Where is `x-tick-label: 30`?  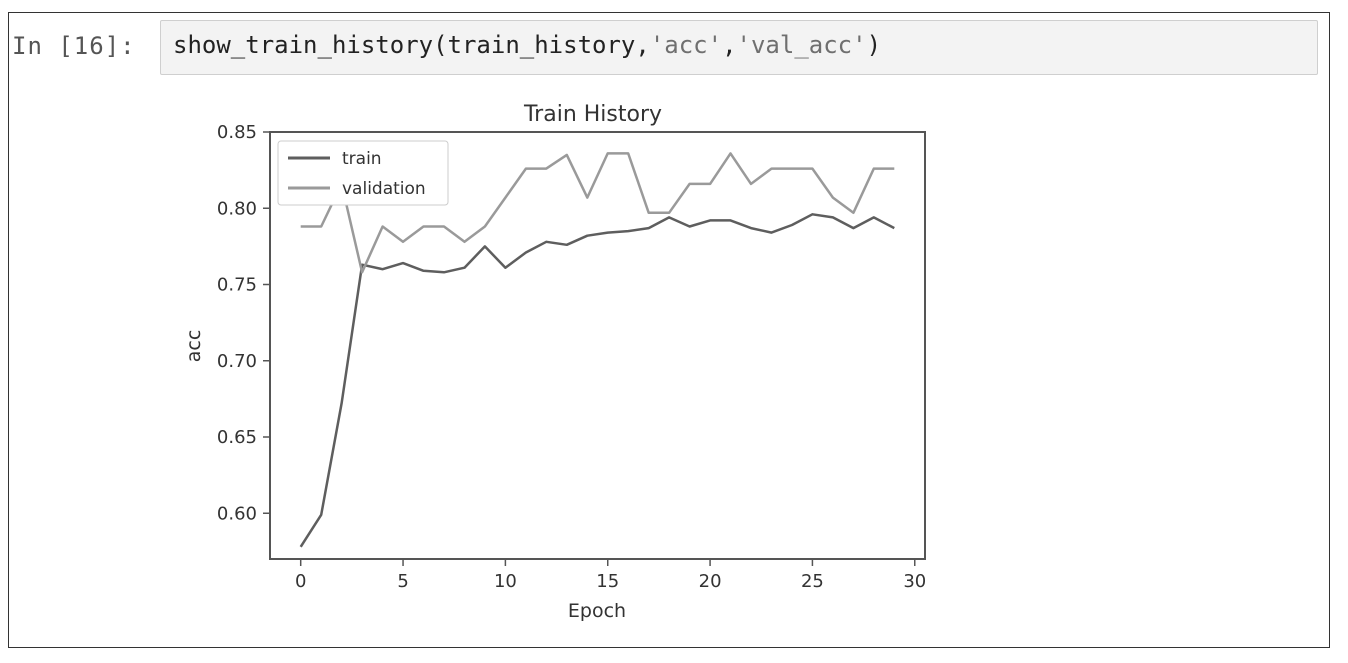 x-tick-label: 30 is located at coordinates (914, 581).